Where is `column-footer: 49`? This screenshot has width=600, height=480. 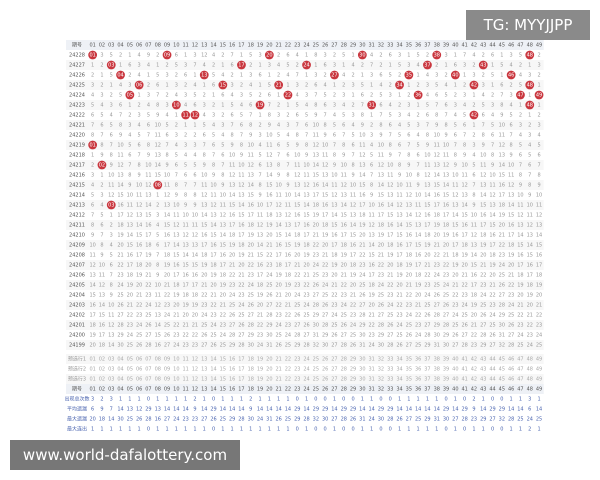
column-footer: 49 is located at coordinates (539, 390).